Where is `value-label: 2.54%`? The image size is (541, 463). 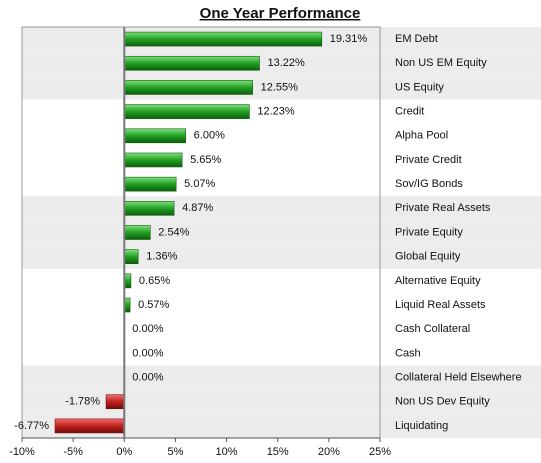
value-label: 2.54% is located at coordinates (173, 232).